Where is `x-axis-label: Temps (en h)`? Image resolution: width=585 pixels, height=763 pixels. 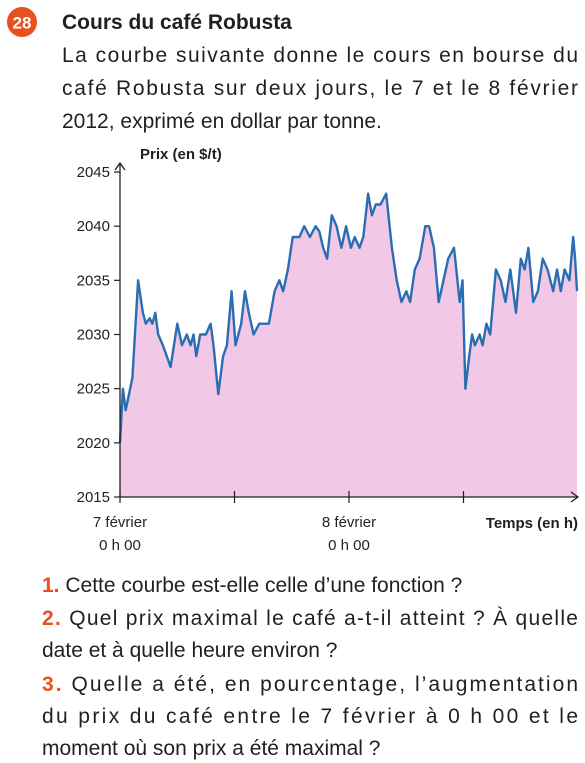
x-axis-label: Temps (en h) is located at coordinates (532, 523).